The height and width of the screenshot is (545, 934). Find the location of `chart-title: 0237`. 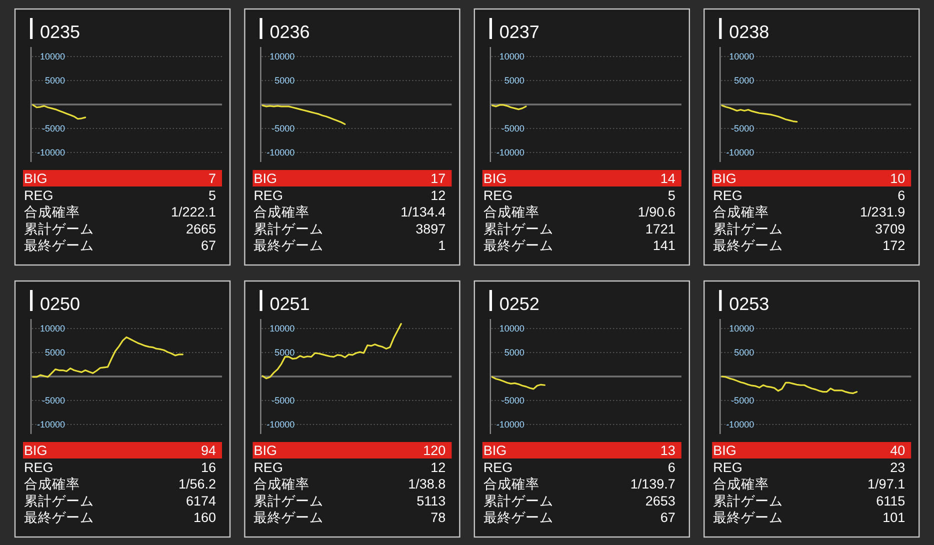

chart-title: 0237 is located at coordinates (519, 32).